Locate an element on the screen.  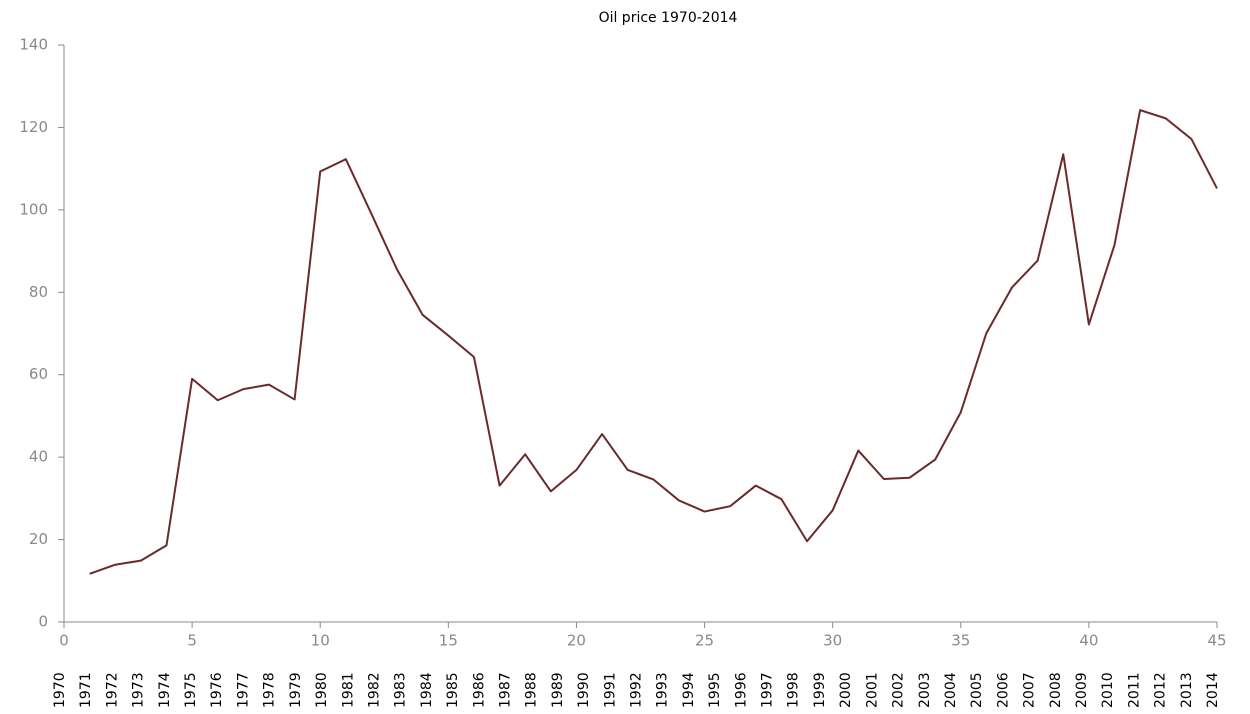
y-tick-label: 20 is located at coordinates (38, 539).